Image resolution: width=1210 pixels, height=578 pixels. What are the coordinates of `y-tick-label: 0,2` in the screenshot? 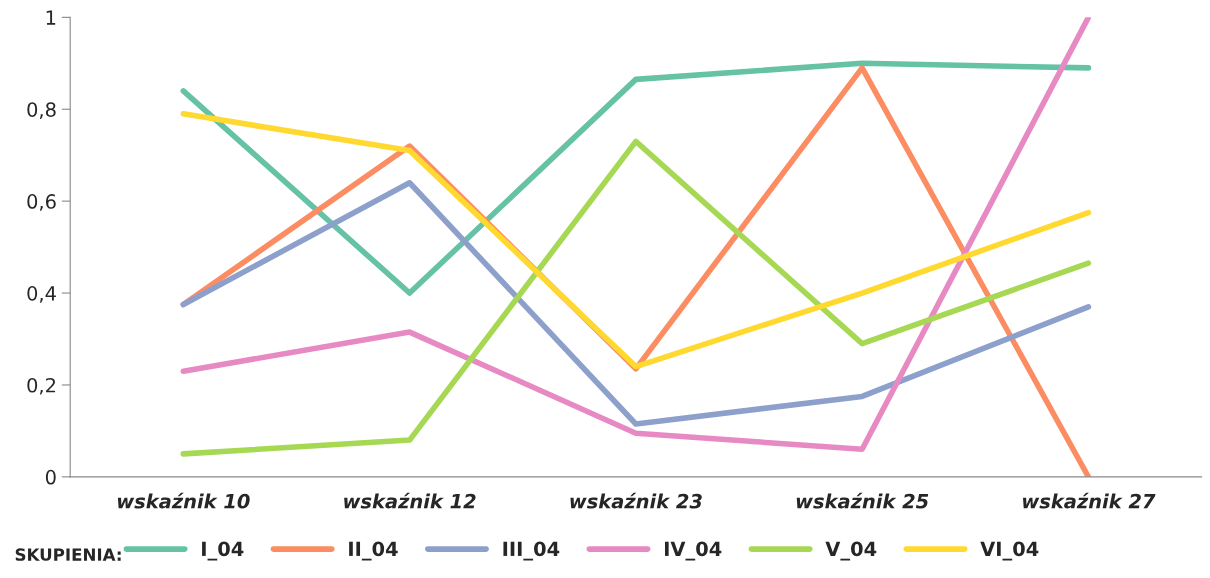 It's located at (41, 386).